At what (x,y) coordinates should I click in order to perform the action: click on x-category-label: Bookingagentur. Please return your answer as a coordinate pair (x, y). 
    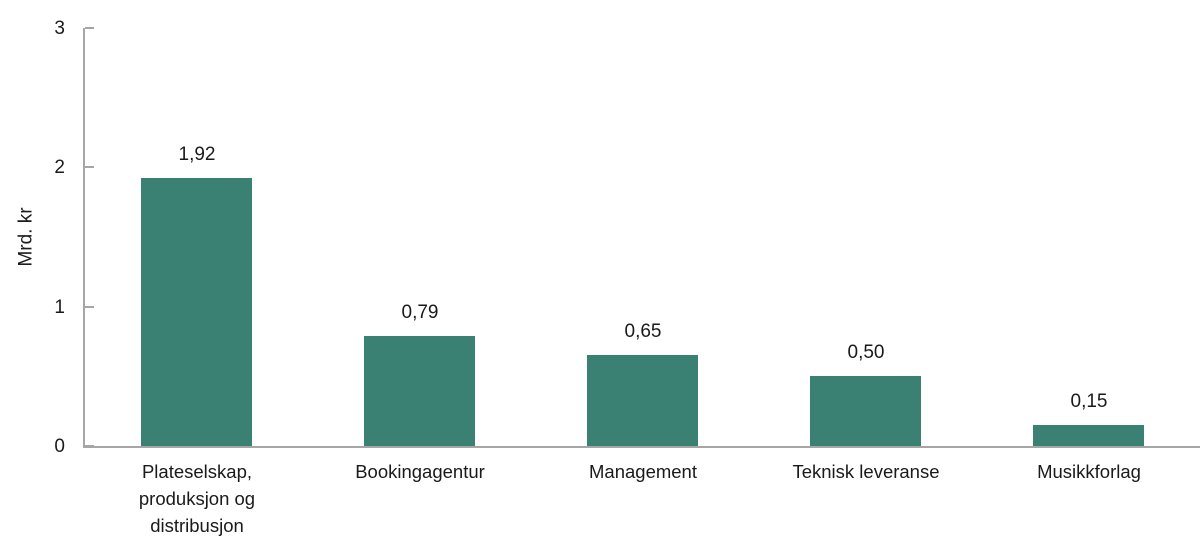
    Looking at the image, I should click on (420, 471).